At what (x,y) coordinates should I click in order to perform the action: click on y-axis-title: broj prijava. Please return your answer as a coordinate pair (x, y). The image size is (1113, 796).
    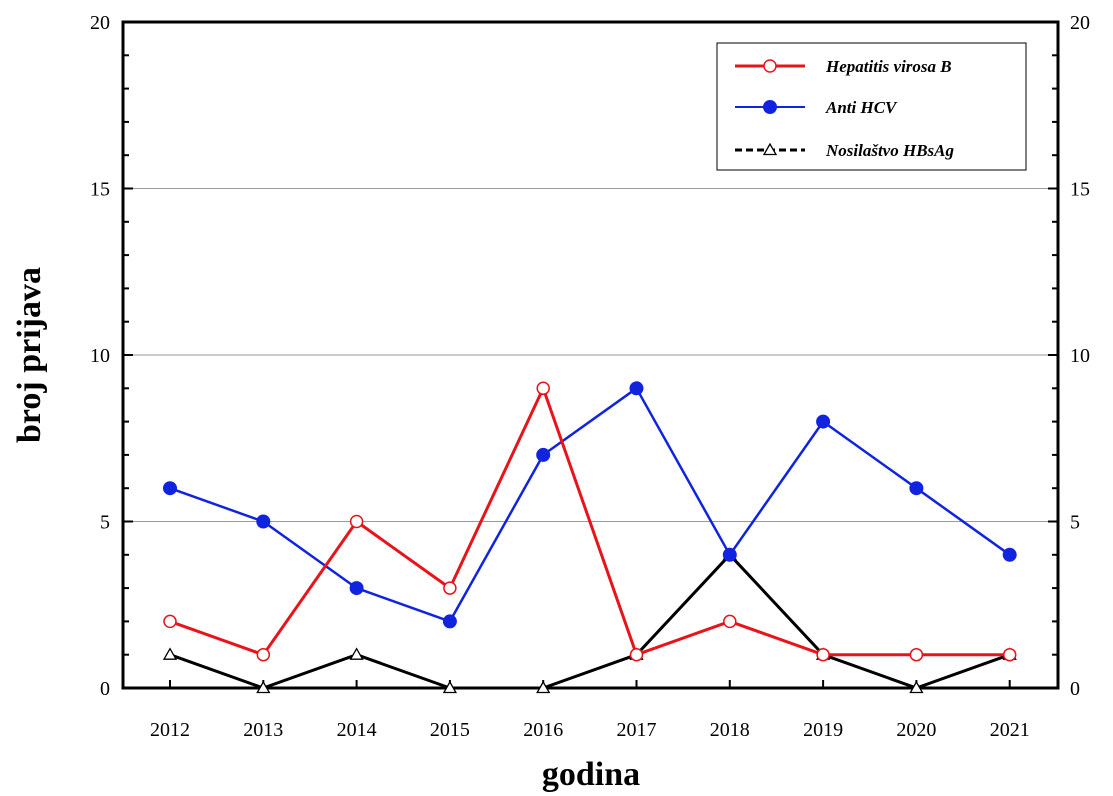
    Looking at the image, I should click on (29, 355).